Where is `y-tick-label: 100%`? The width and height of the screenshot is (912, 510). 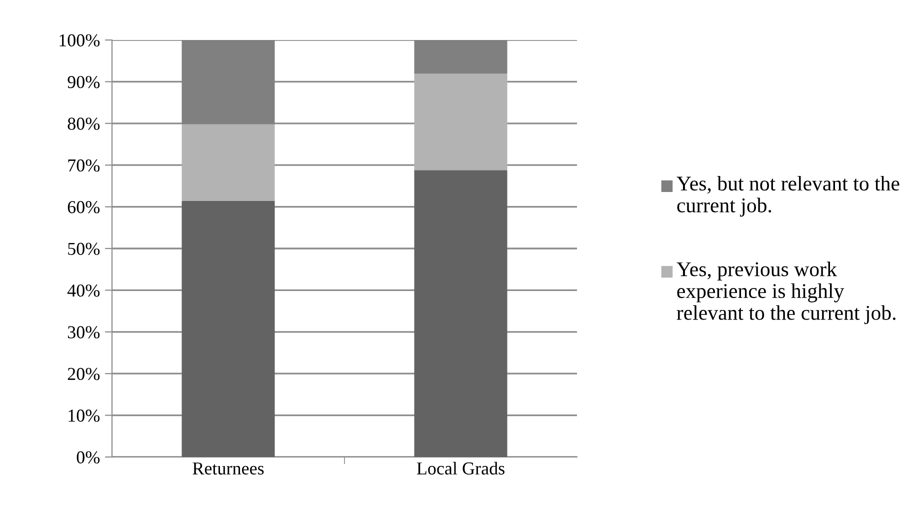
y-tick-label: 100% is located at coordinates (80, 40).